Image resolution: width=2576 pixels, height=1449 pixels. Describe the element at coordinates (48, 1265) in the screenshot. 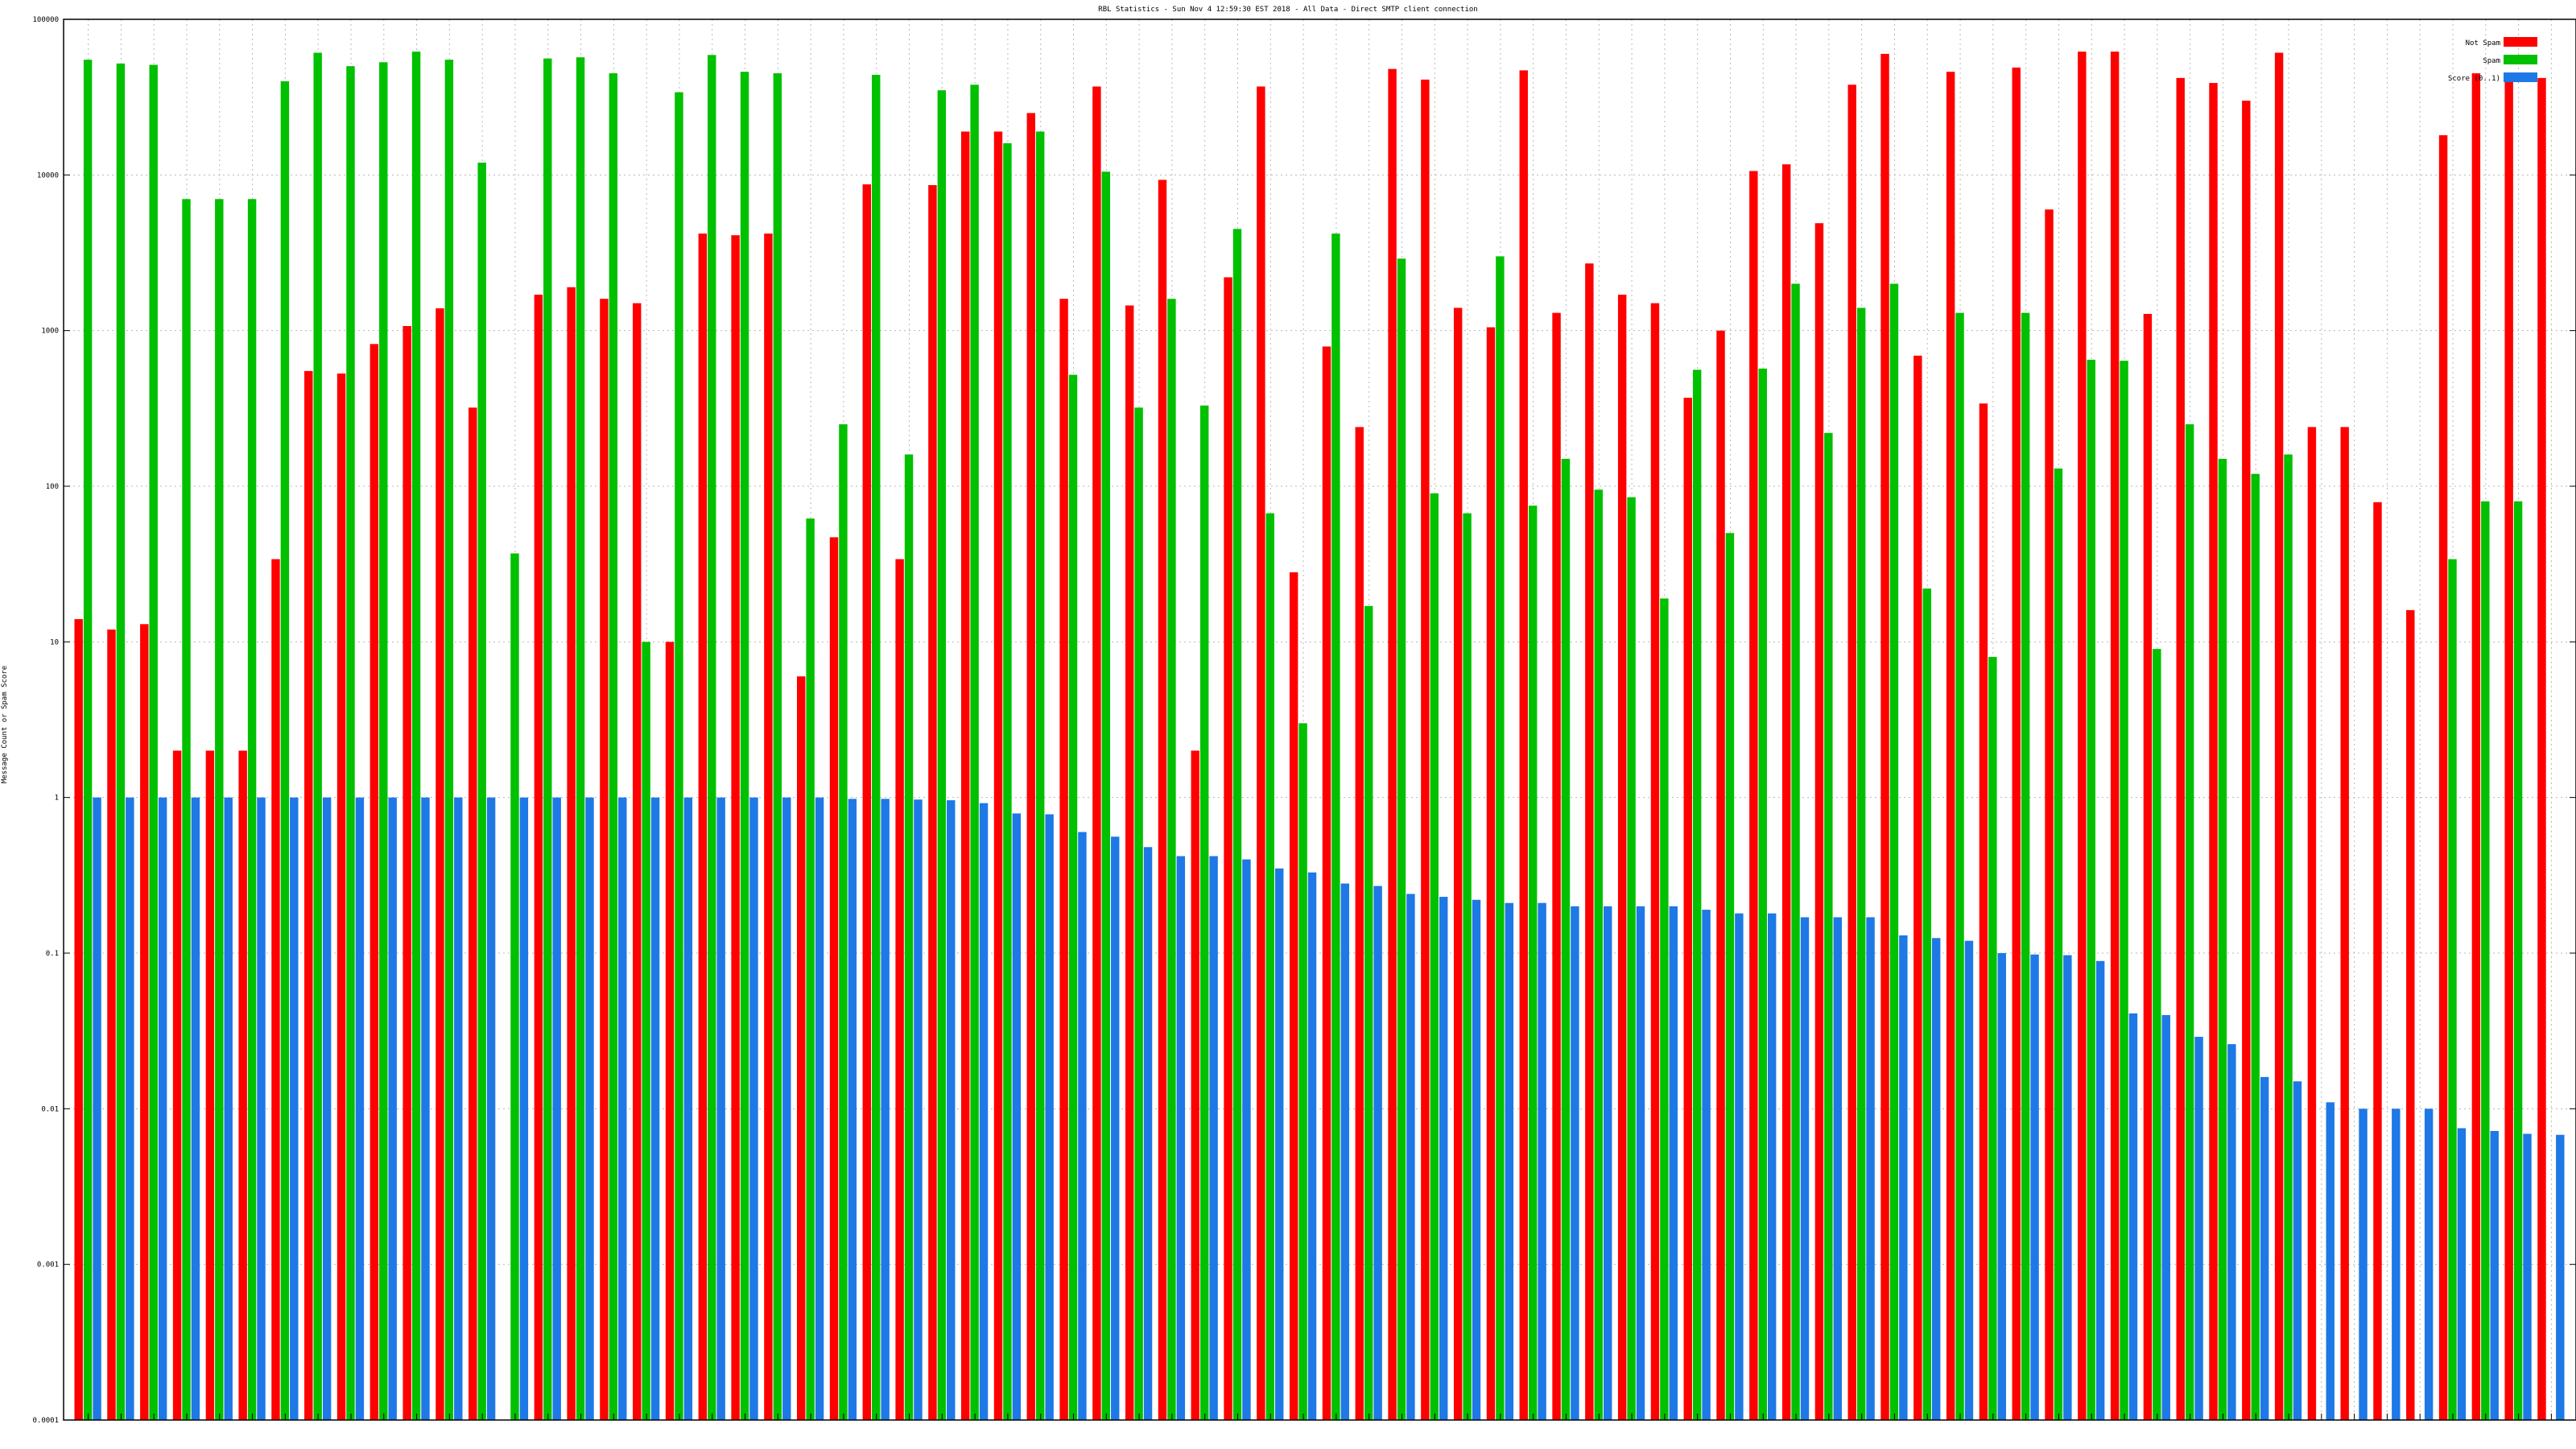

I see `y-tick-label: 0.001` at that location.